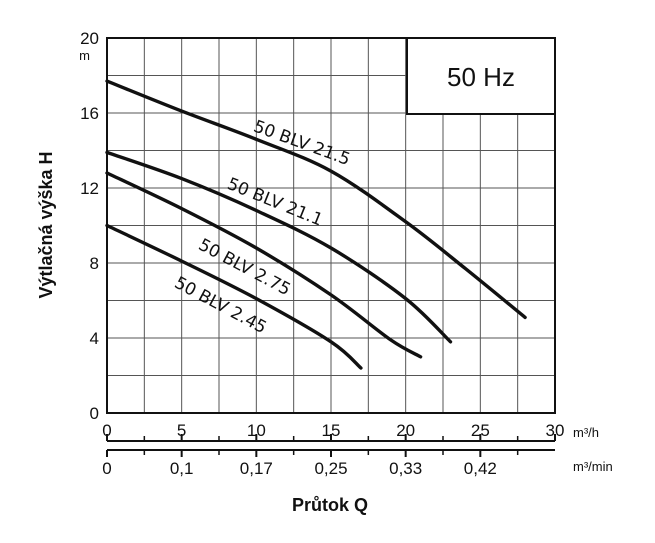 The image size is (655, 543). What do you see at coordinates (330, 468) in the screenshot?
I see `x2-tick-label: 0,25` at bounding box center [330, 468].